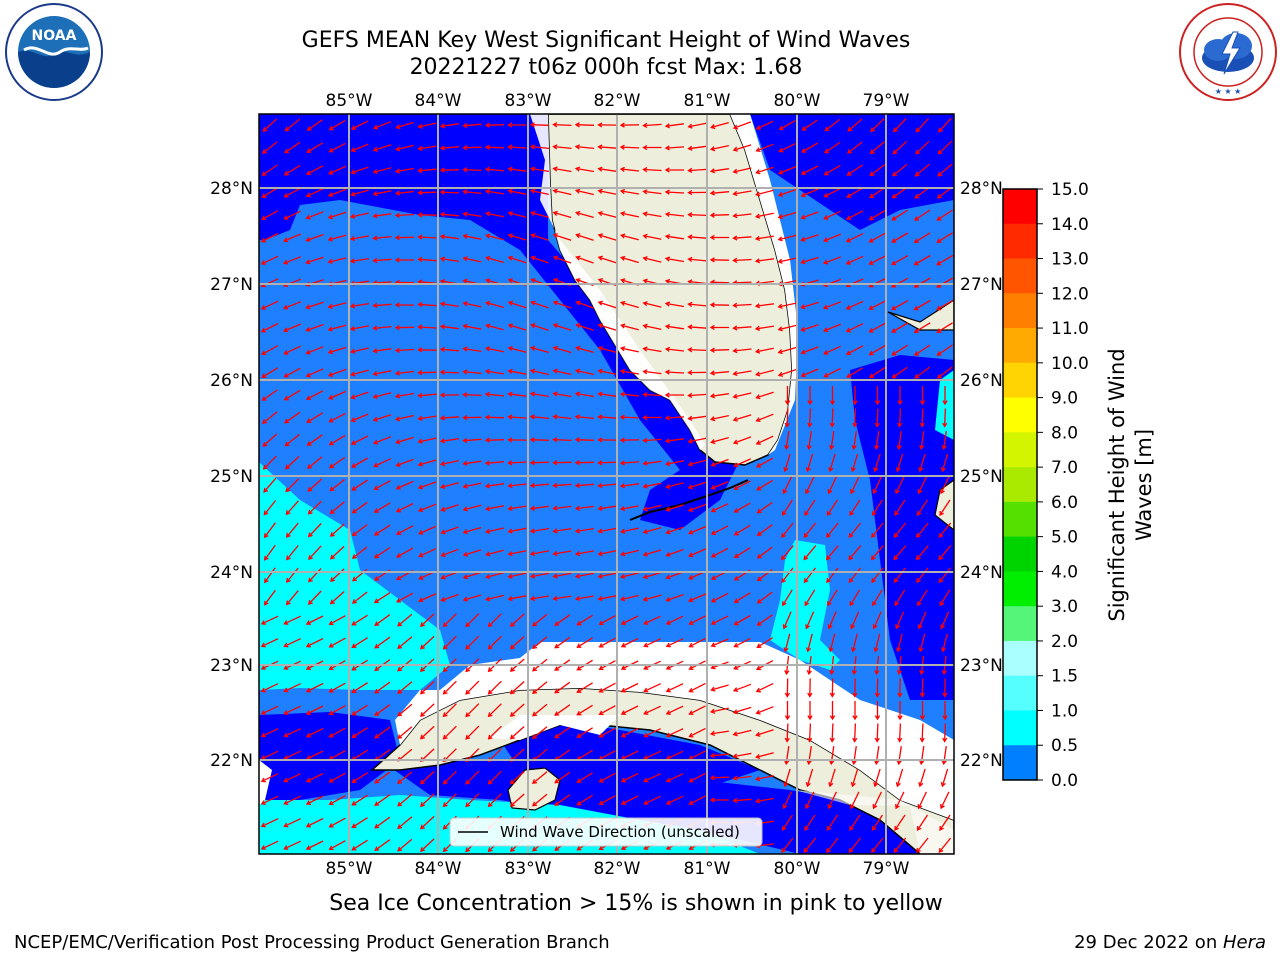 This screenshot has width=1280, height=960. What do you see at coordinates (231, 381) in the screenshot?
I see `lat-label-left: 26°N` at bounding box center [231, 381].